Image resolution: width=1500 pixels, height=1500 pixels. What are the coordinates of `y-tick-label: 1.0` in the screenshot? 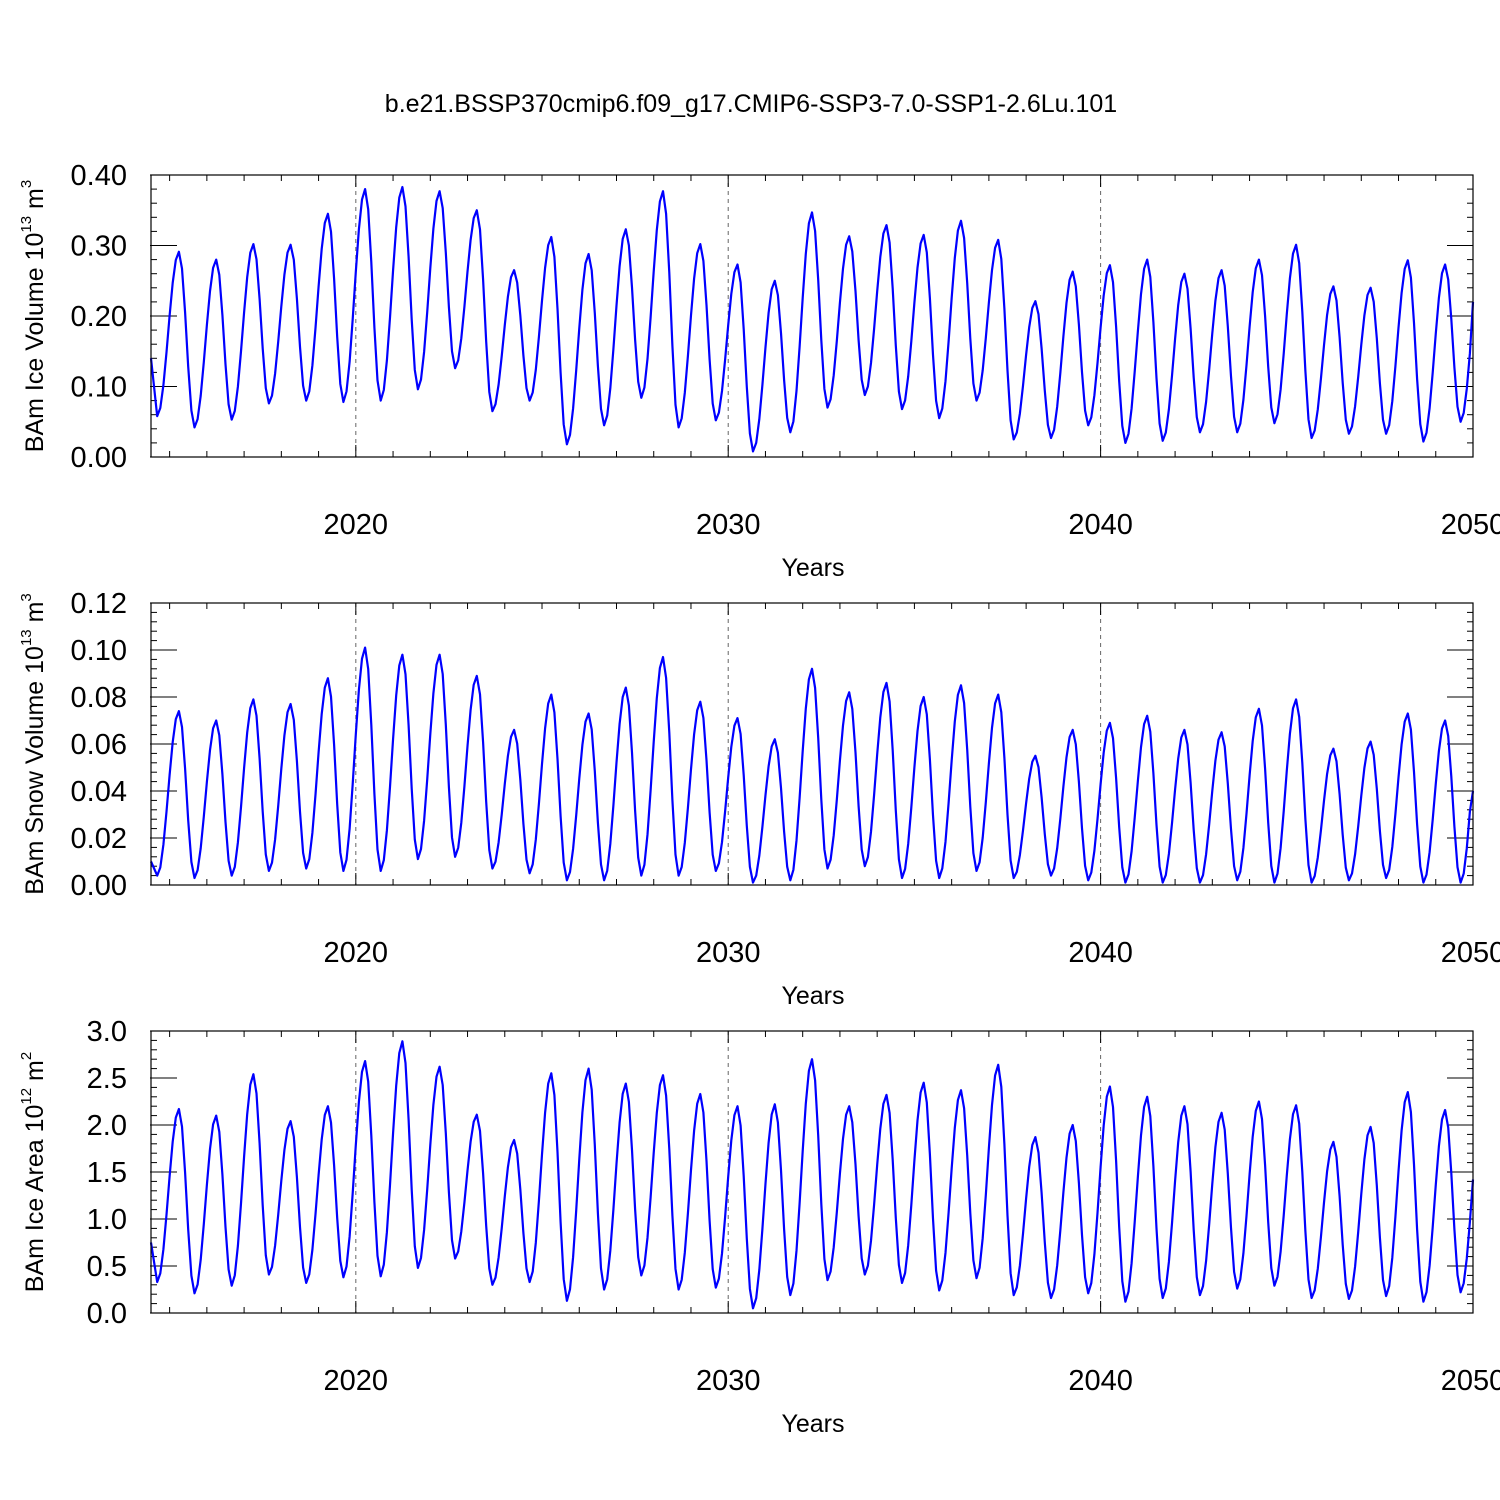 It's located at (107, 1220).